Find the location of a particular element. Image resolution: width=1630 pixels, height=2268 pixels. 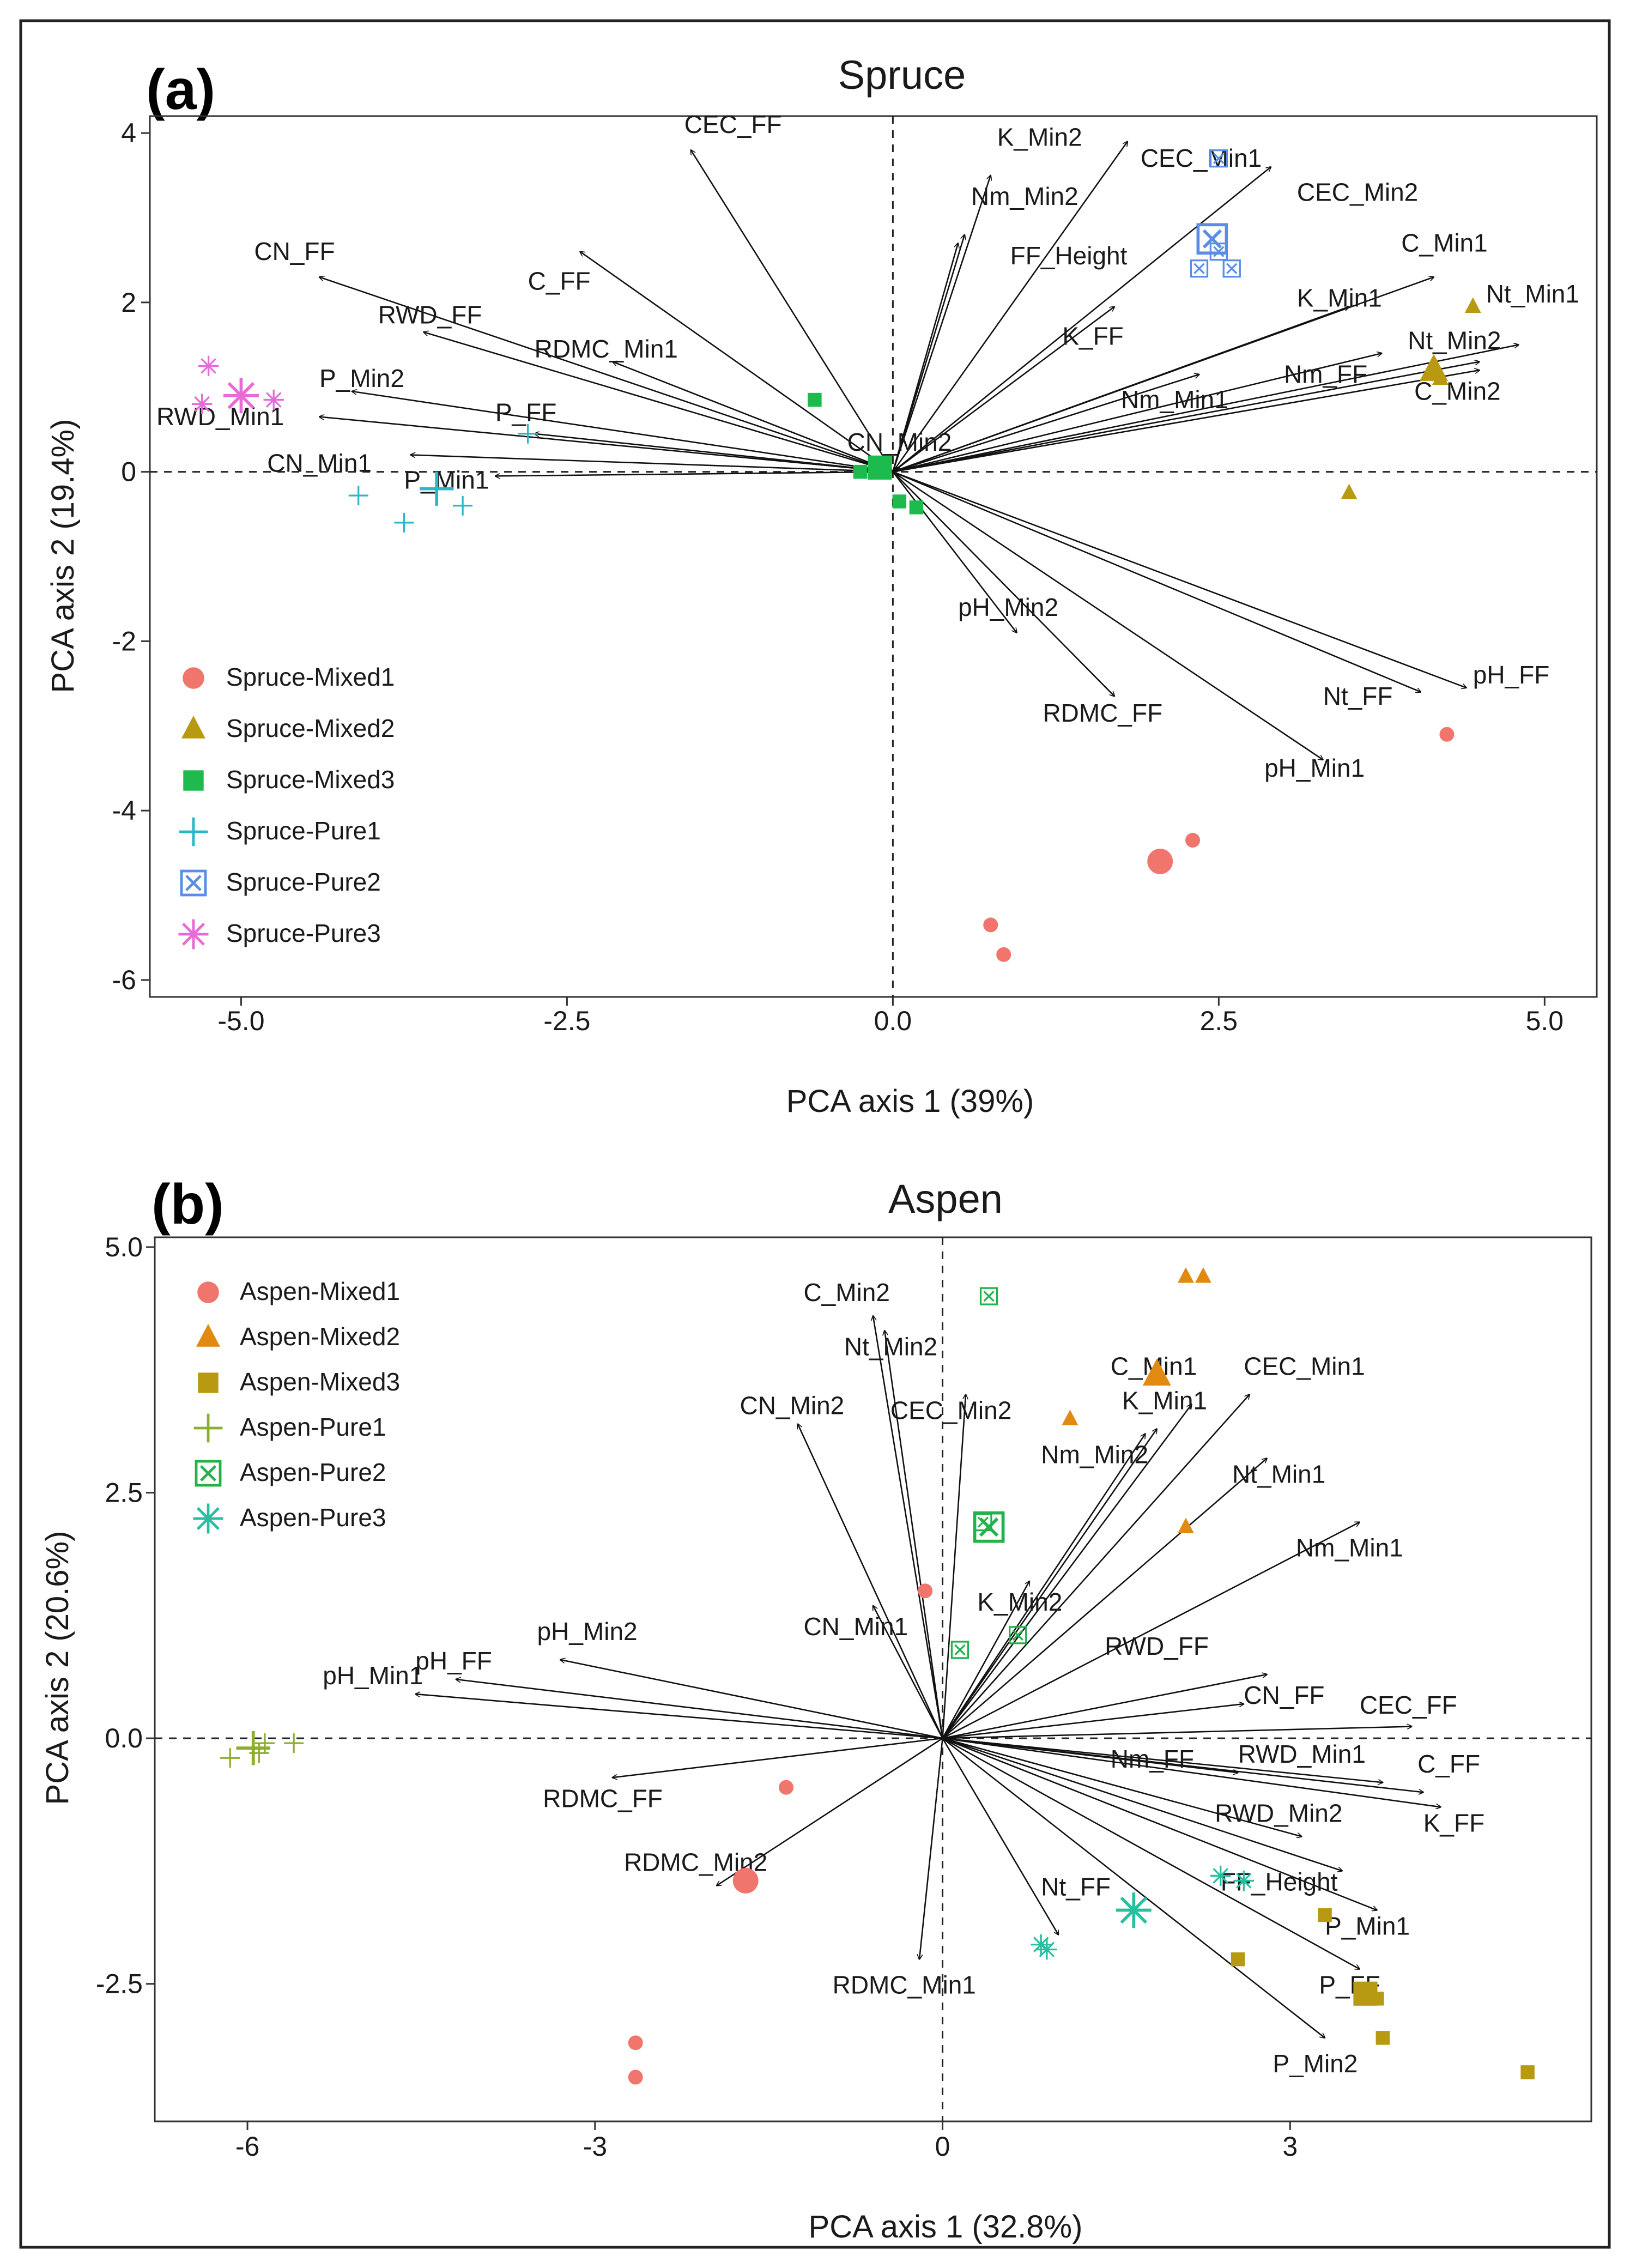

panel-a-legend-label-spruce-pure2: Spruce-Pure2 is located at coordinates (303, 882).